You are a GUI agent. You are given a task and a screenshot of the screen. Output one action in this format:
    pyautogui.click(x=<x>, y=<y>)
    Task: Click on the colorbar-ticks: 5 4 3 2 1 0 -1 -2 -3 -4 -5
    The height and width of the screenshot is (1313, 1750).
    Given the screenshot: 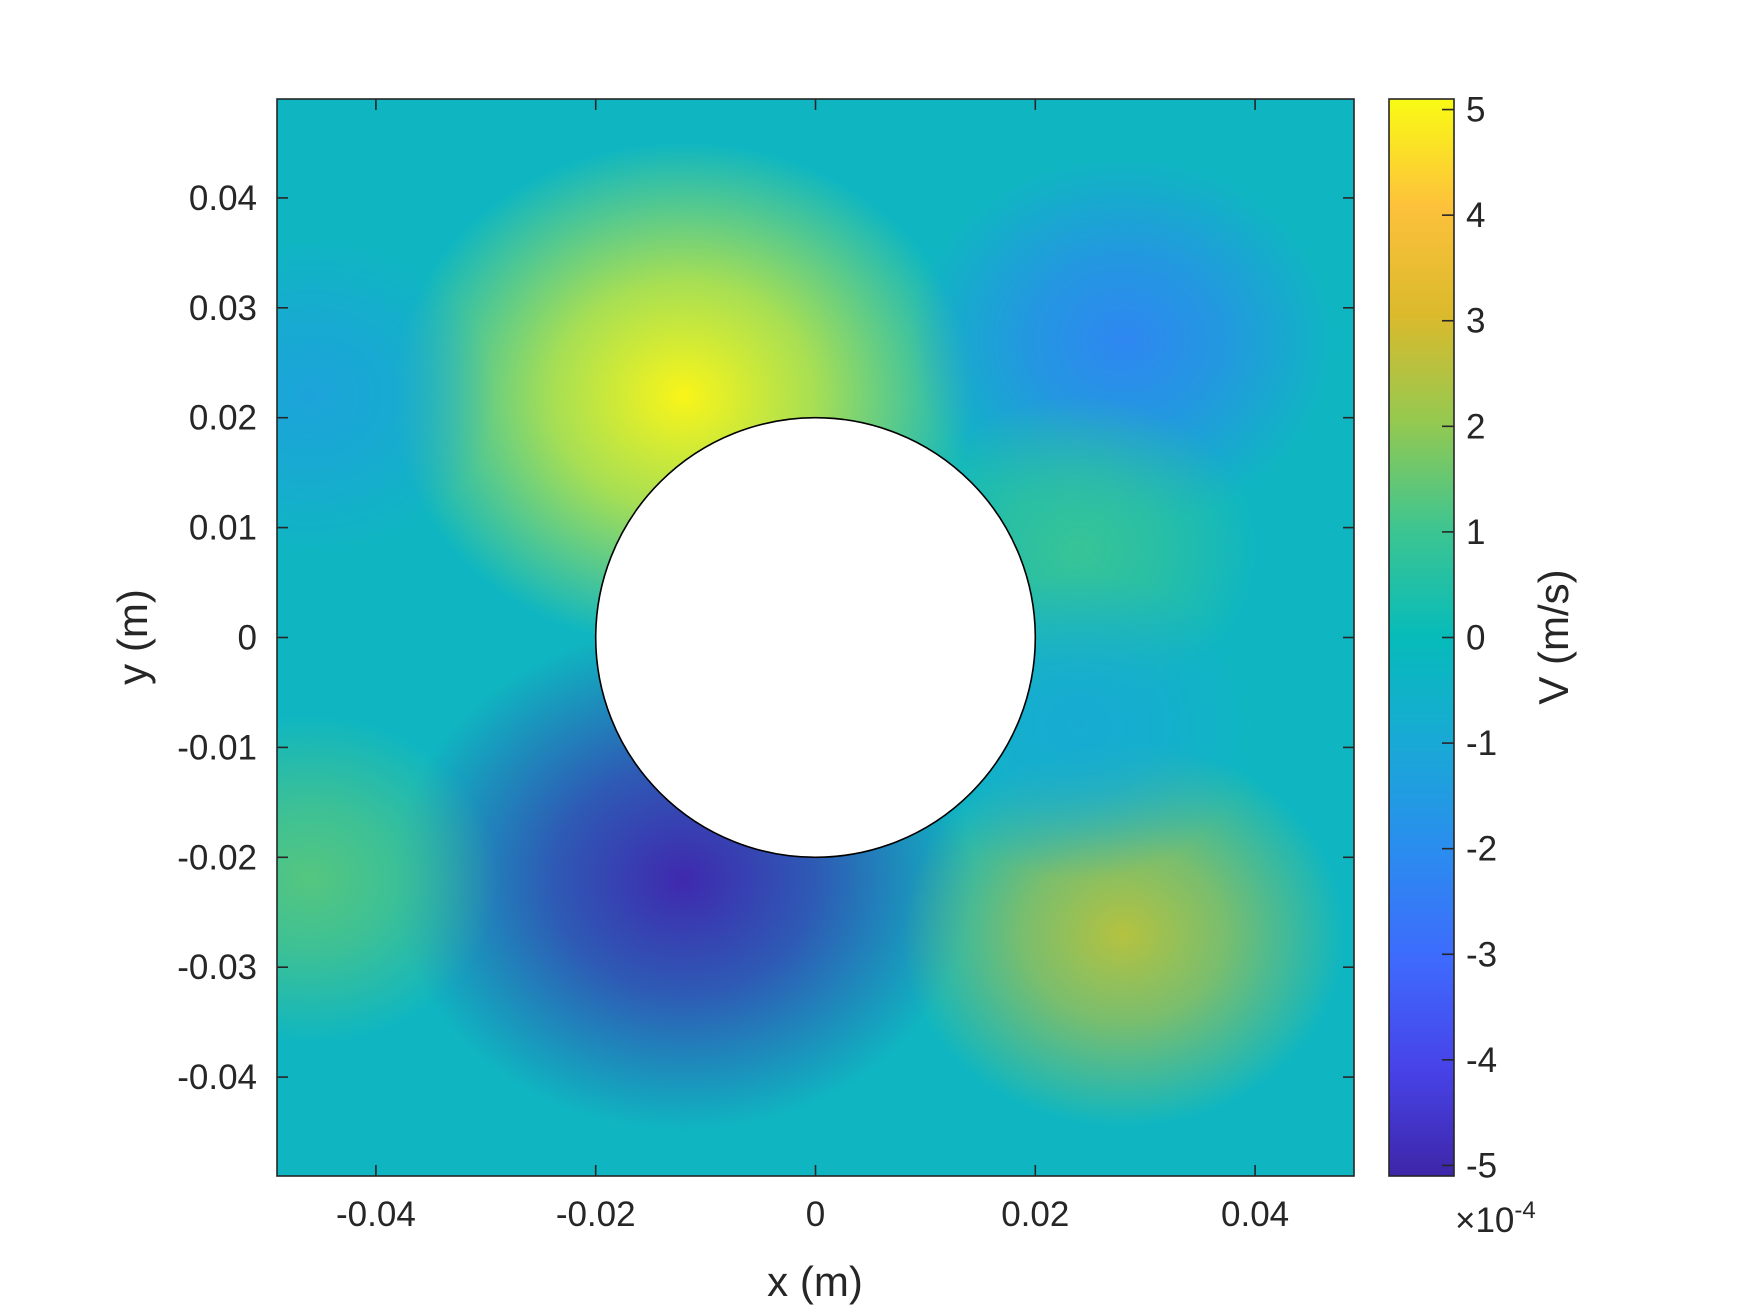 What is the action you would take?
    pyautogui.click(x=1469, y=638)
    